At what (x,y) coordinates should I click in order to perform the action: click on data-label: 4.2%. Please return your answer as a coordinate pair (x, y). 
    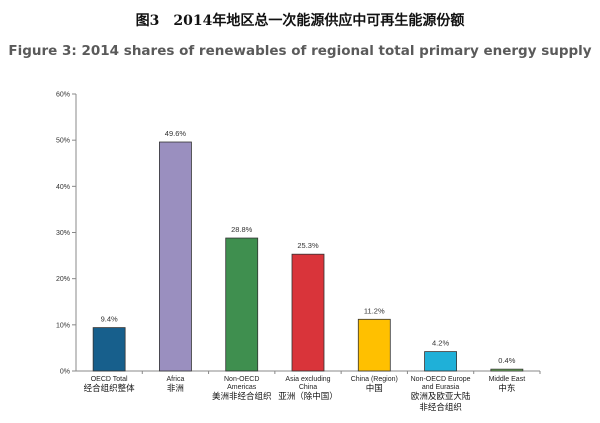
    Looking at the image, I should click on (440, 343).